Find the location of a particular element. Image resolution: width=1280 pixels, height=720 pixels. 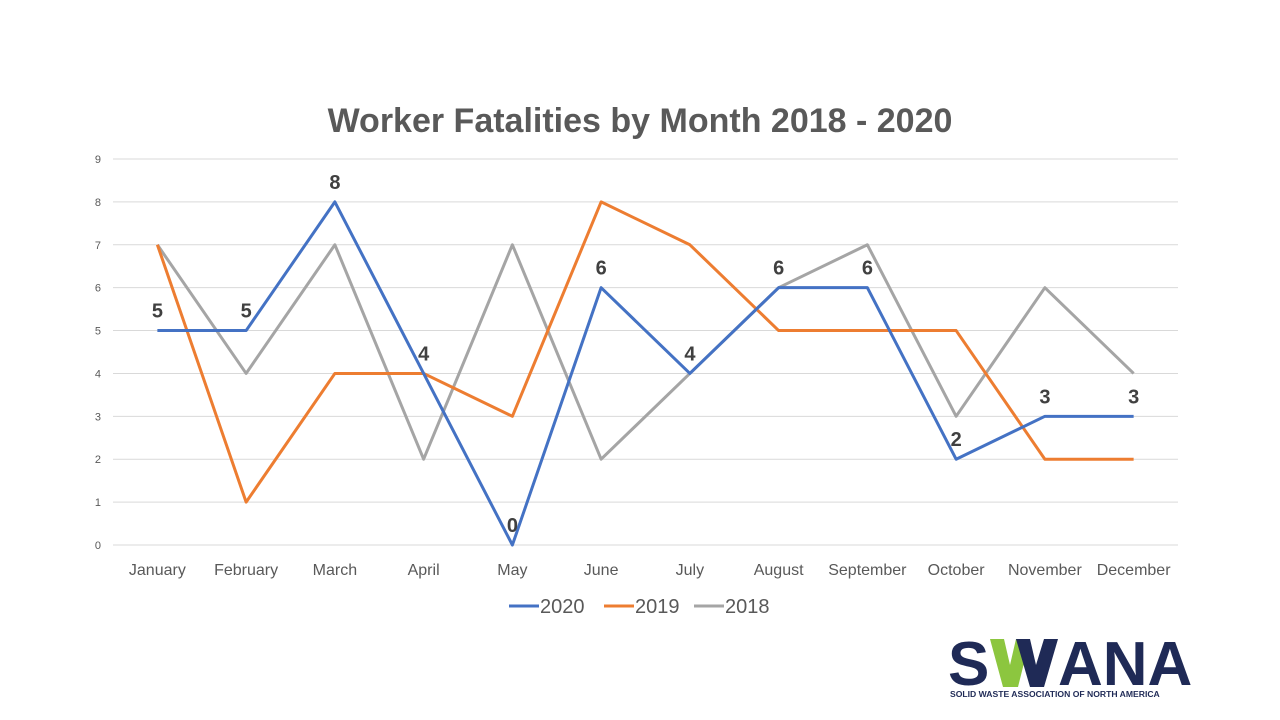

legend: 2020 2019 2018 is located at coordinates (639, 607).